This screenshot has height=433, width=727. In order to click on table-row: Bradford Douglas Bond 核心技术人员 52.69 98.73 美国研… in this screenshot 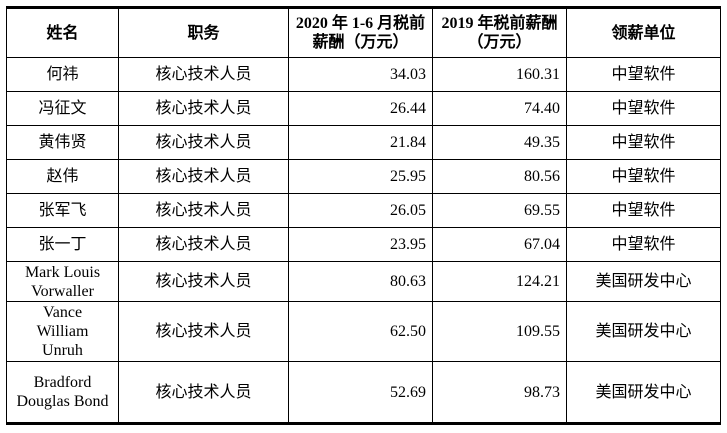, I will do `click(363, 392)`.